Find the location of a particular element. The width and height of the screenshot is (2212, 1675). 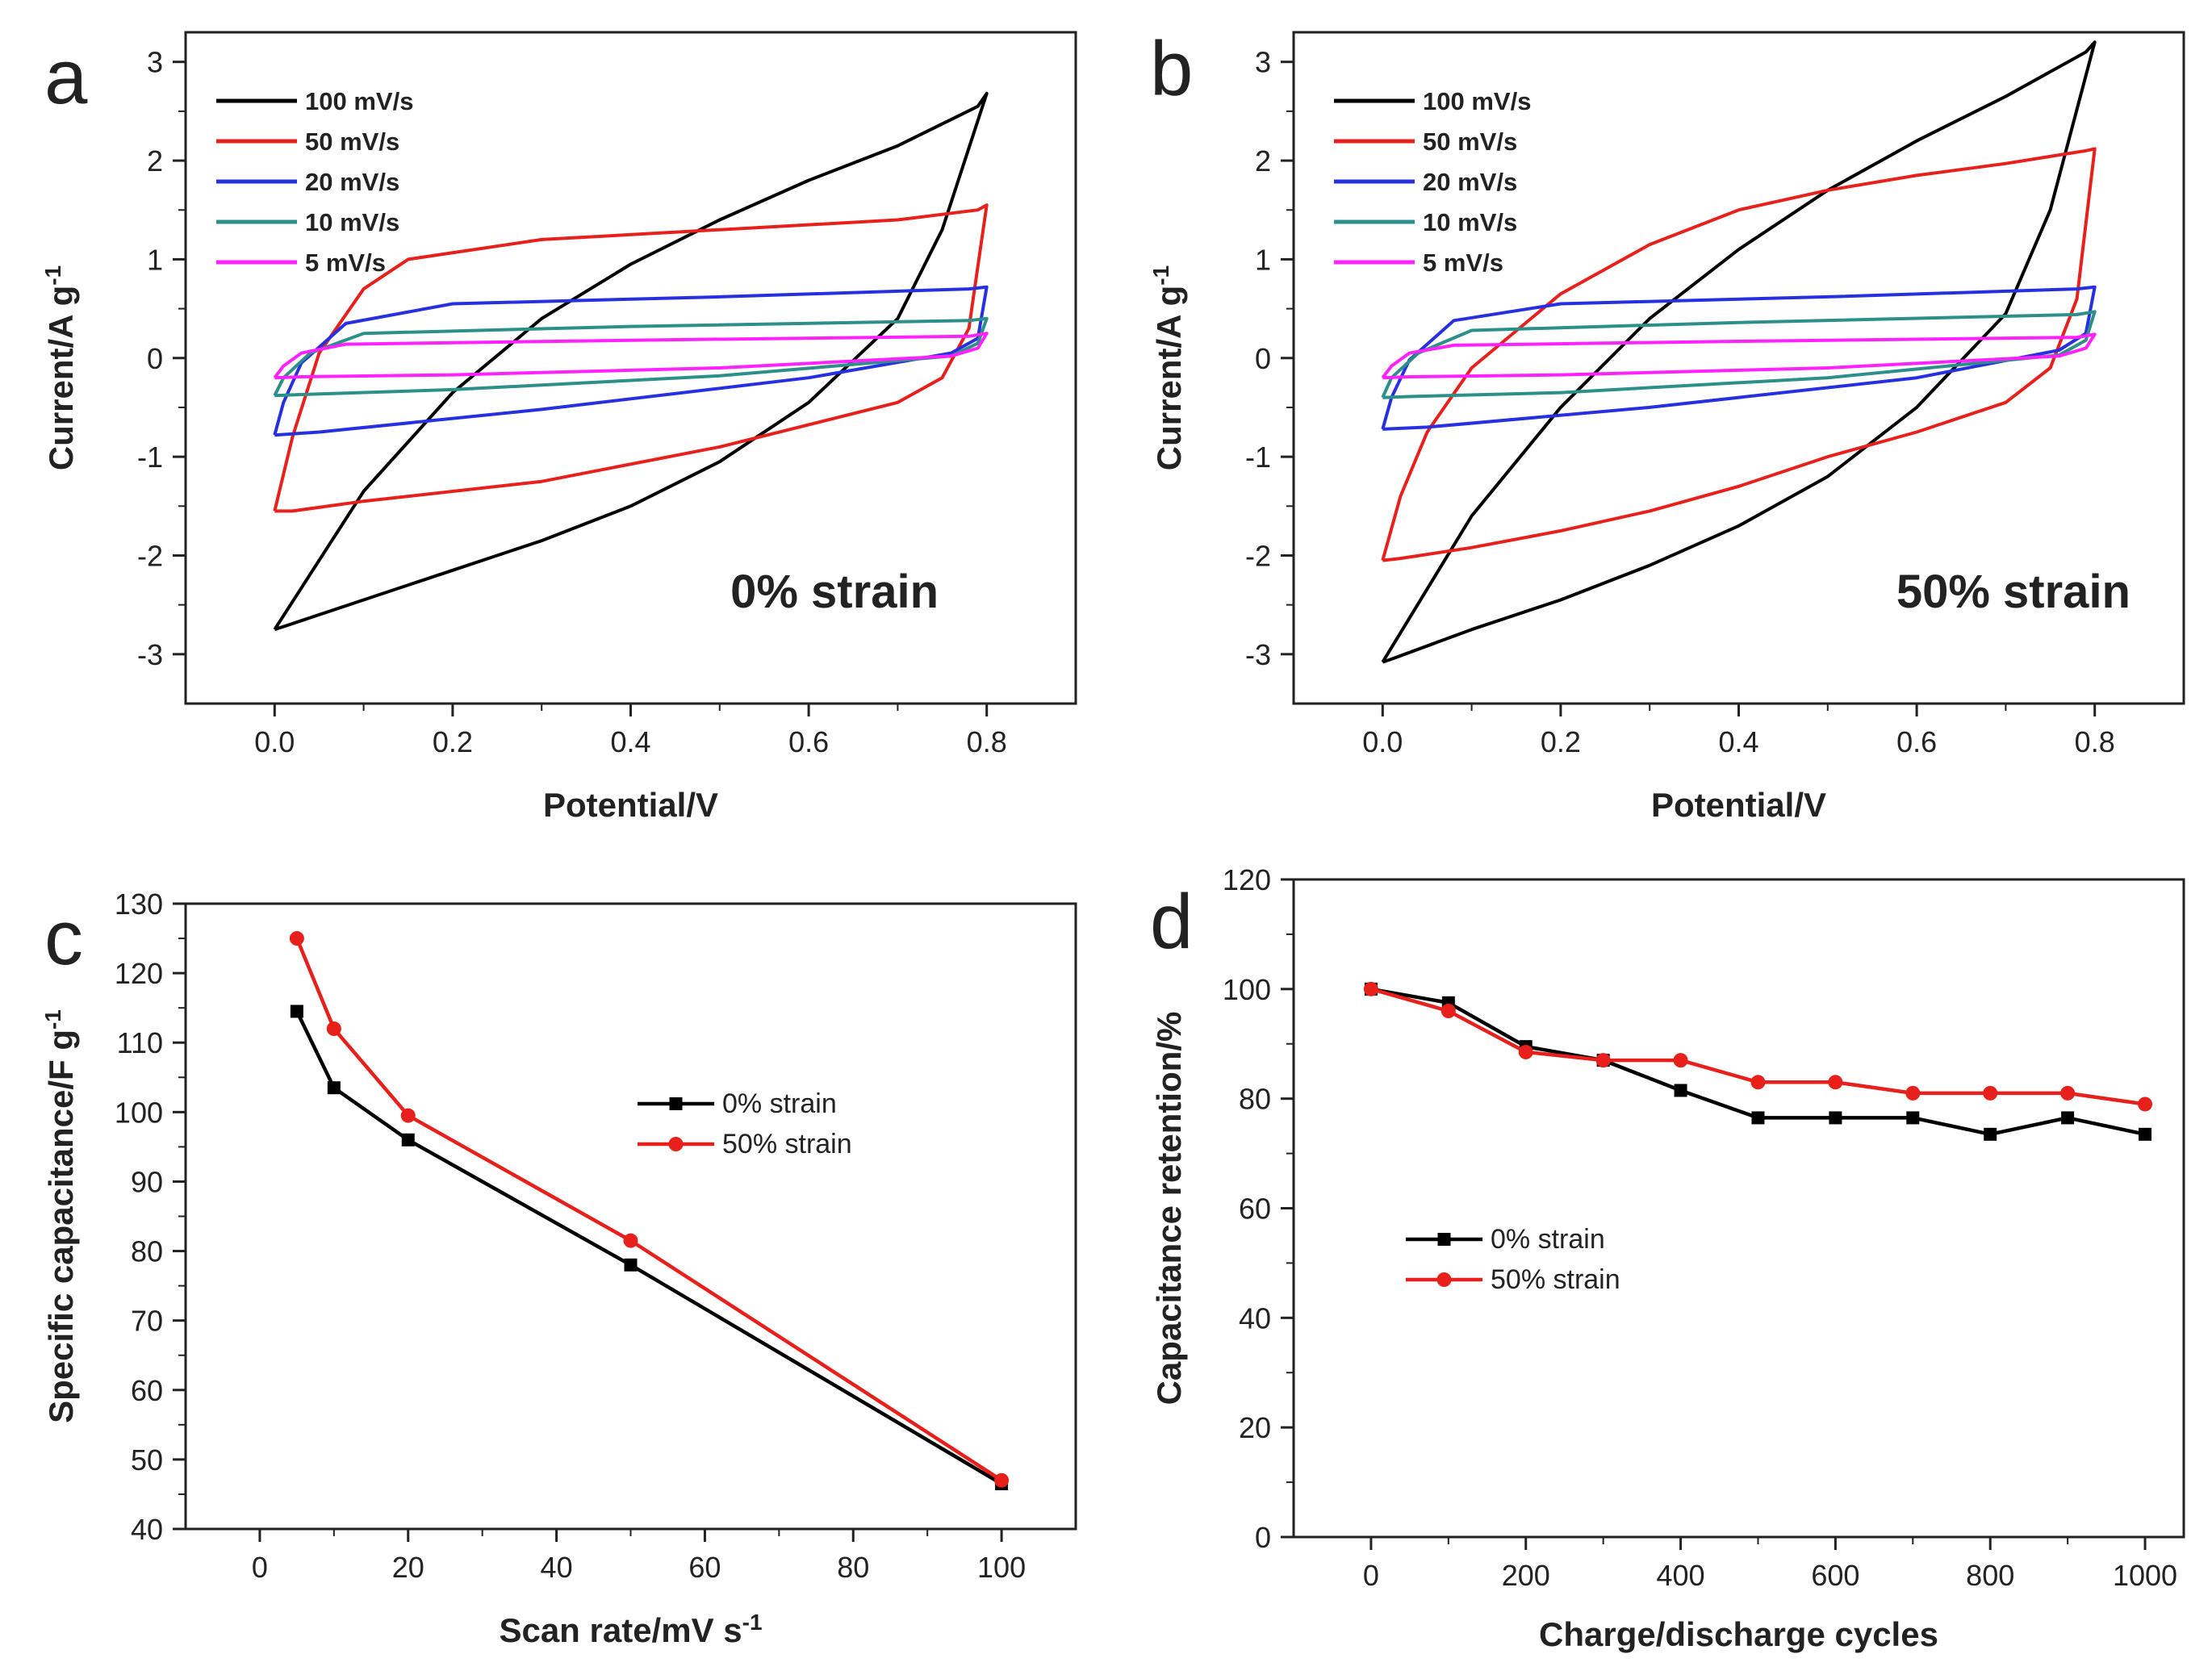

y-tick-label: 120 is located at coordinates (1247, 879).